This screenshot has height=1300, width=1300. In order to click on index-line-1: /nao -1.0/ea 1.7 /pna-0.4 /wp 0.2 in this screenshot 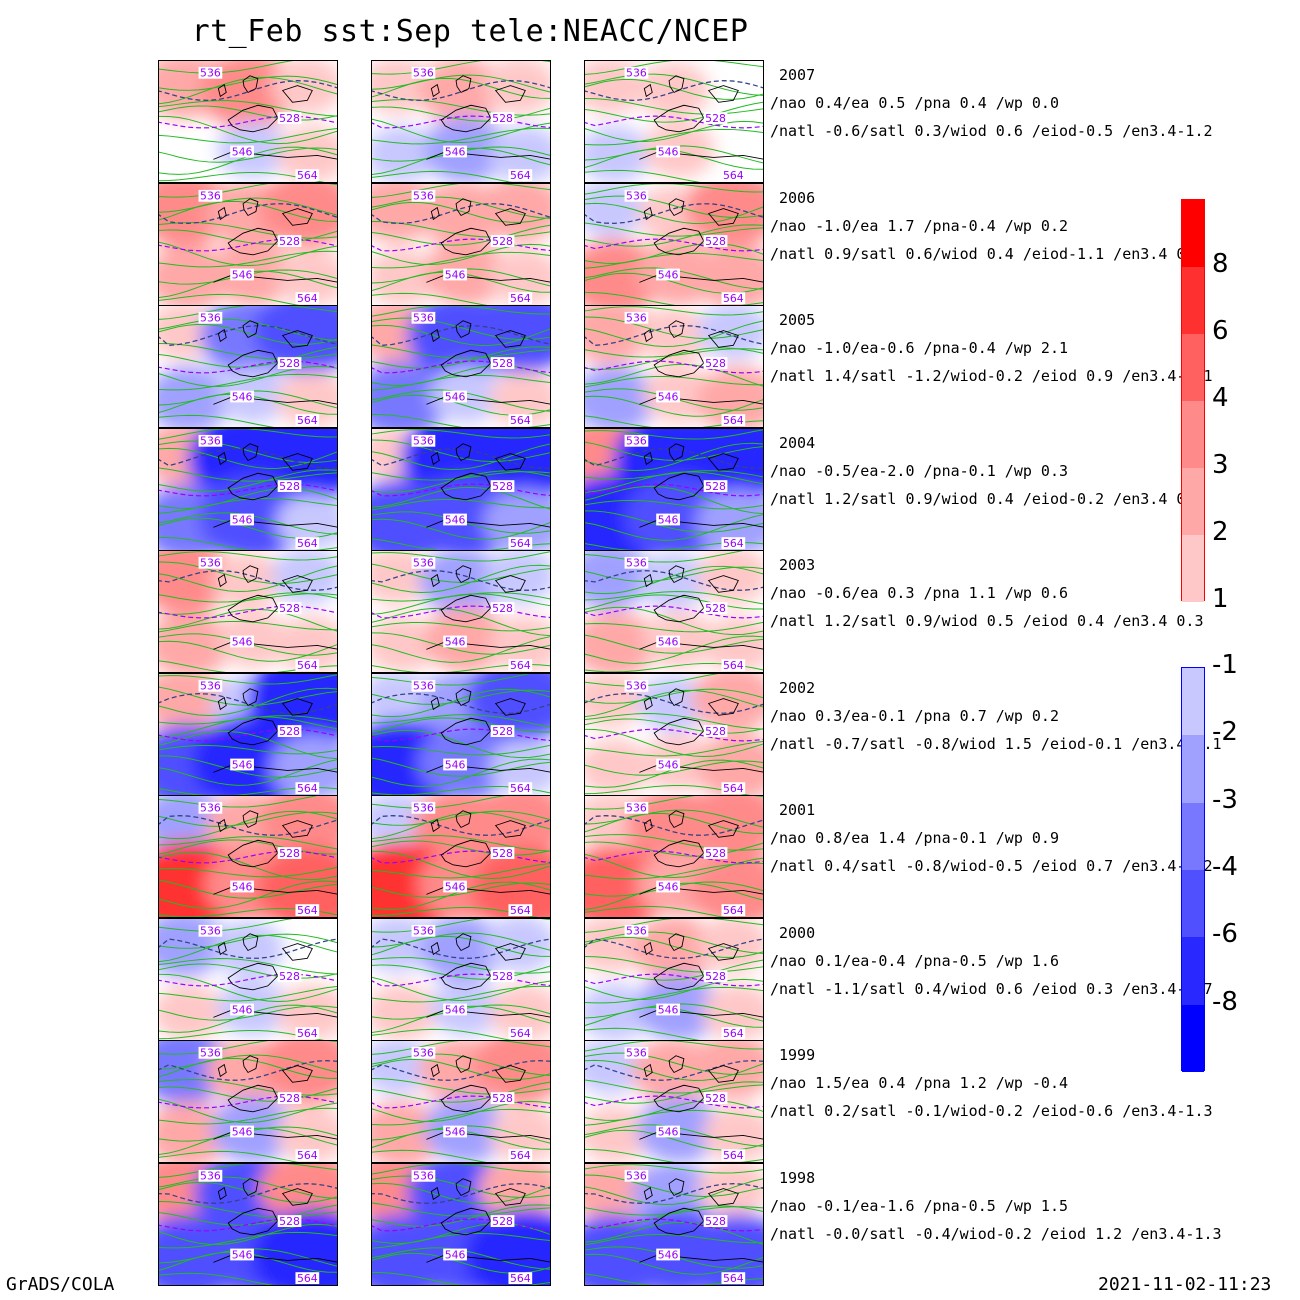, I will do `click(919, 225)`.